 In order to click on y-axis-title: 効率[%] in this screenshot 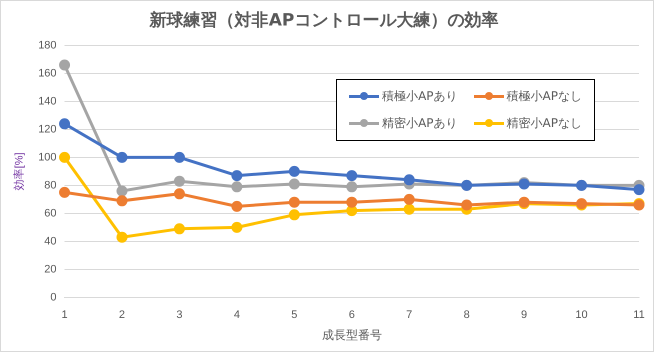, I will do `click(19, 171)`.